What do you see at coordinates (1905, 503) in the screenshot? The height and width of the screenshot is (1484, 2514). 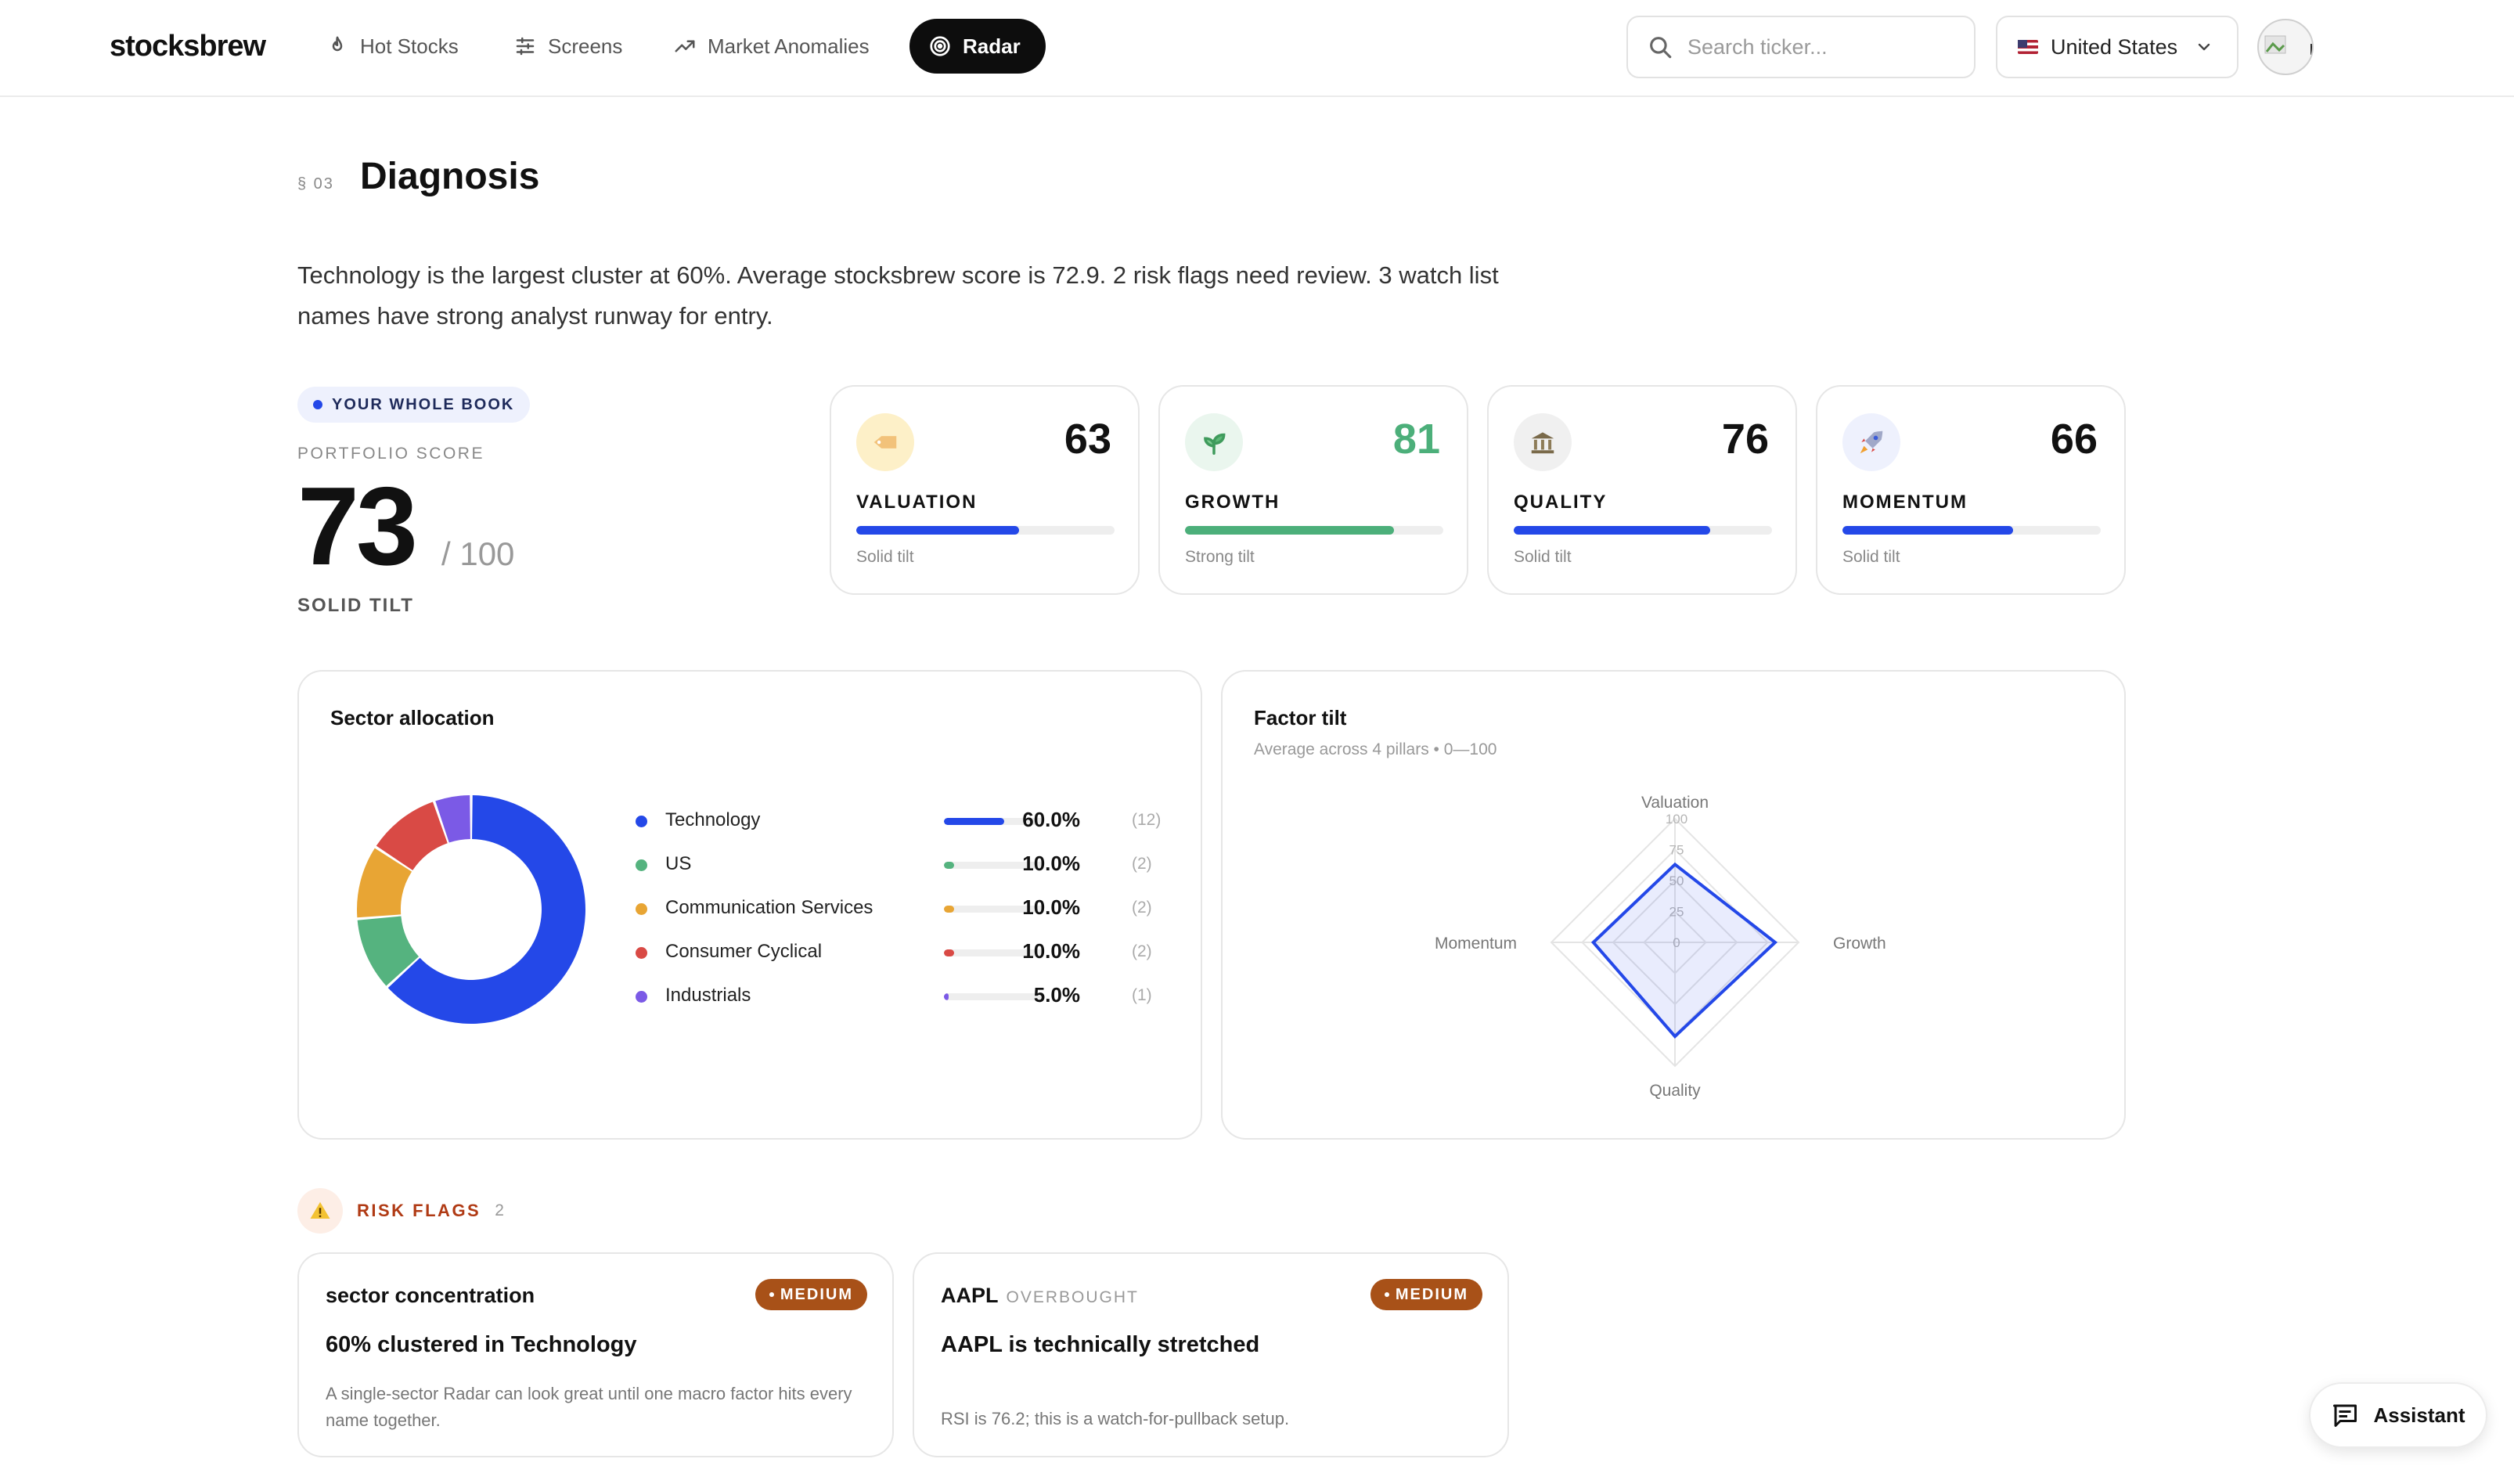 I see `pillar-name: MOMENTUM` at bounding box center [1905, 503].